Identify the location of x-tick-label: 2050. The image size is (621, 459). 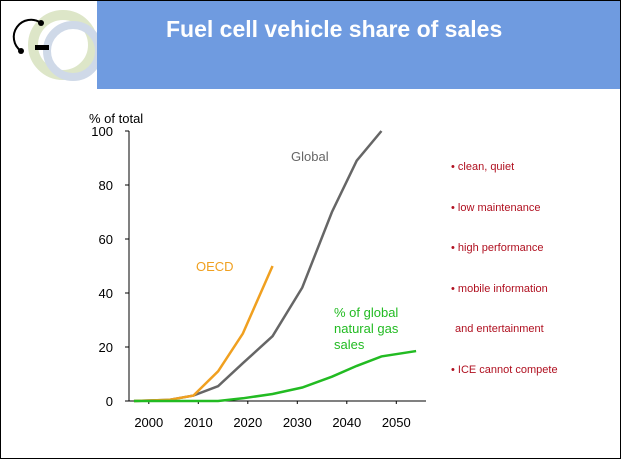
(396, 422).